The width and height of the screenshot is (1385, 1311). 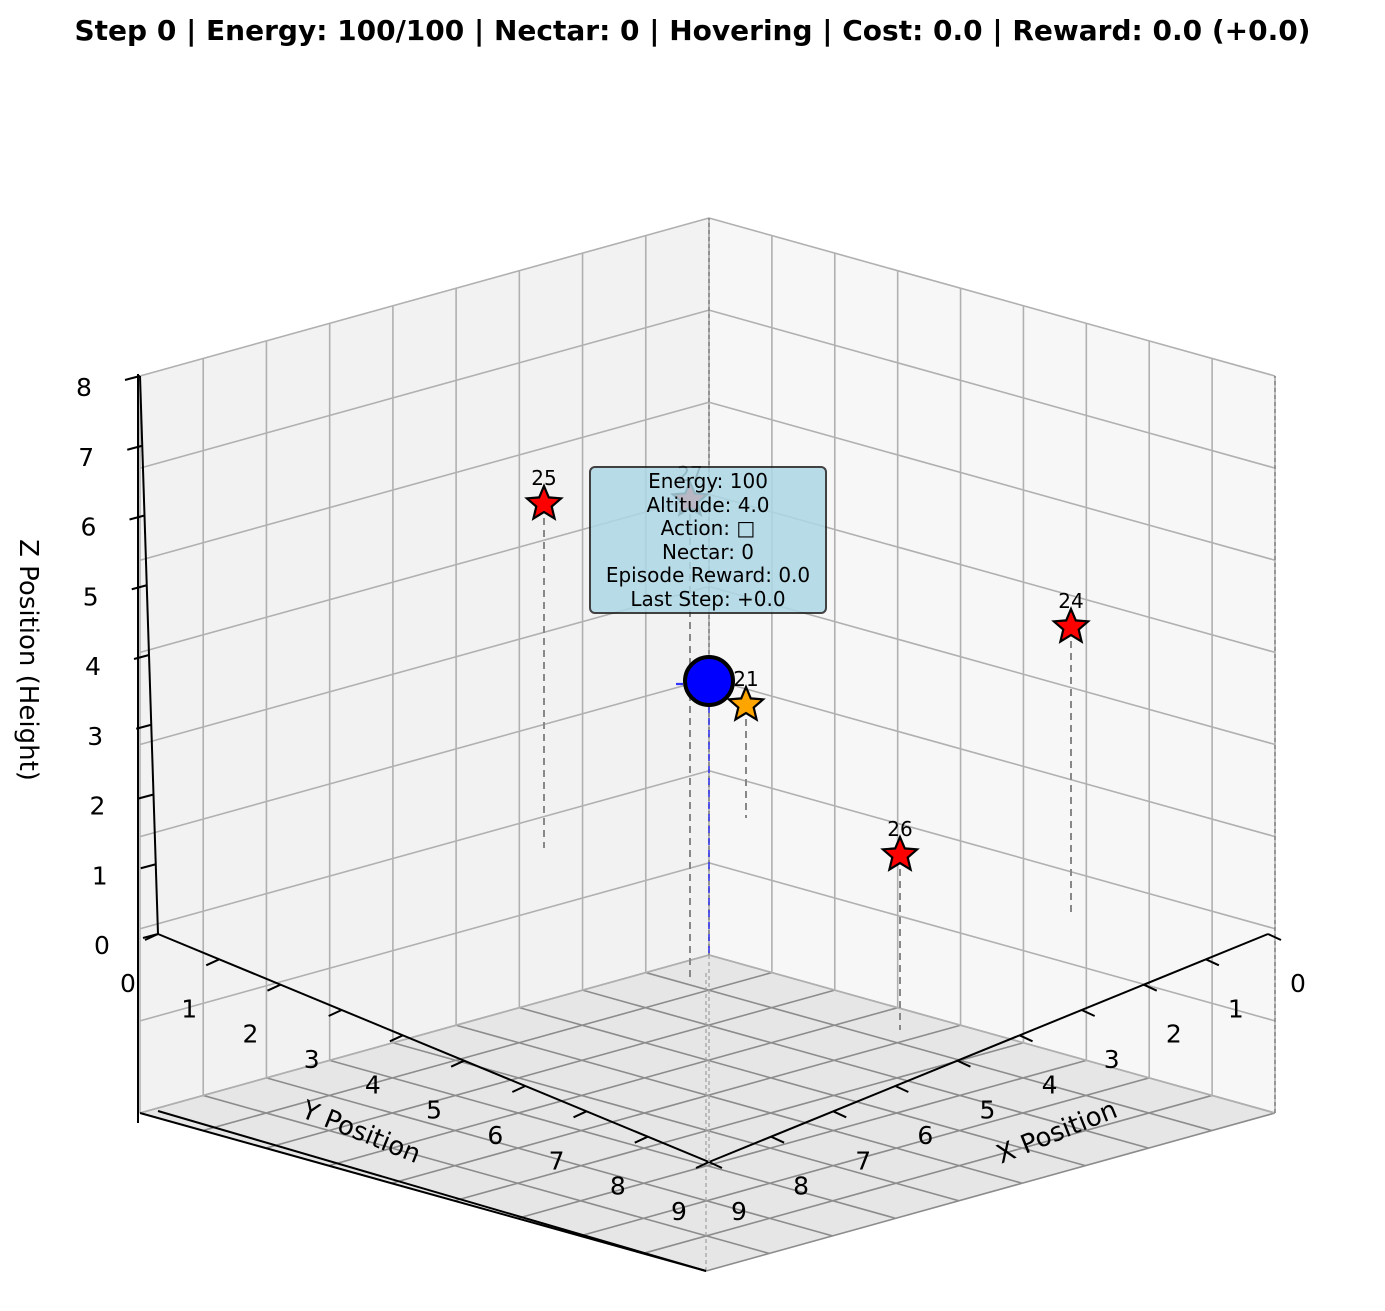 What do you see at coordinates (557, 1160) in the screenshot?
I see `y-tick-label: 7` at bounding box center [557, 1160].